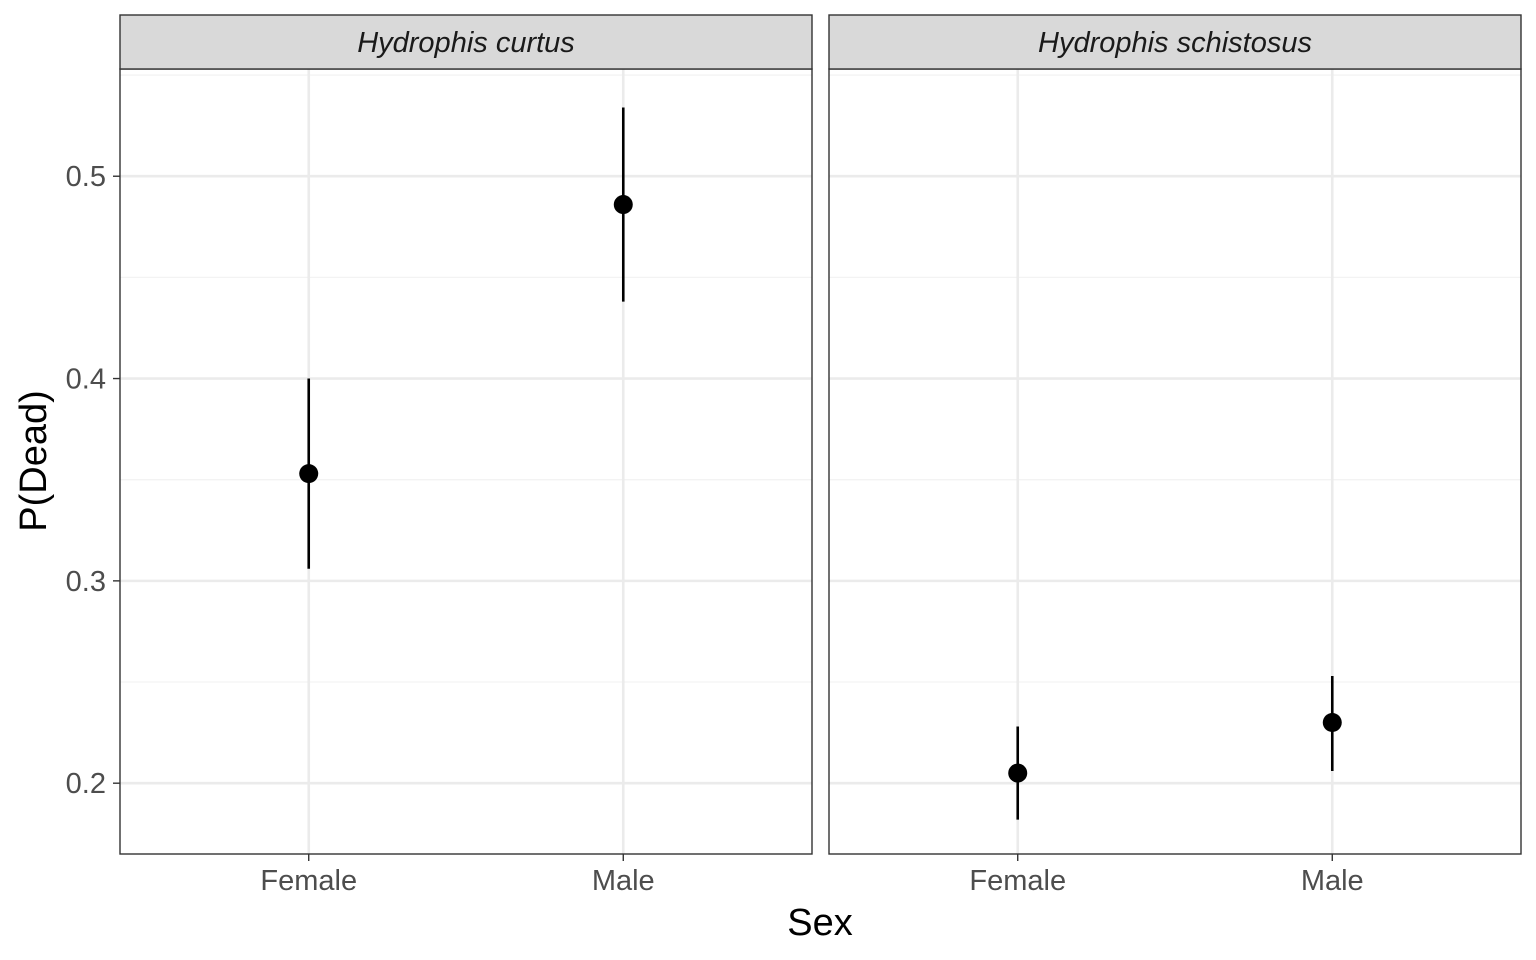 This screenshot has height=960, width=1536. Describe the element at coordinates (86, 582) in the screenshot. I see `y-tick-label: 0.3` at that location.